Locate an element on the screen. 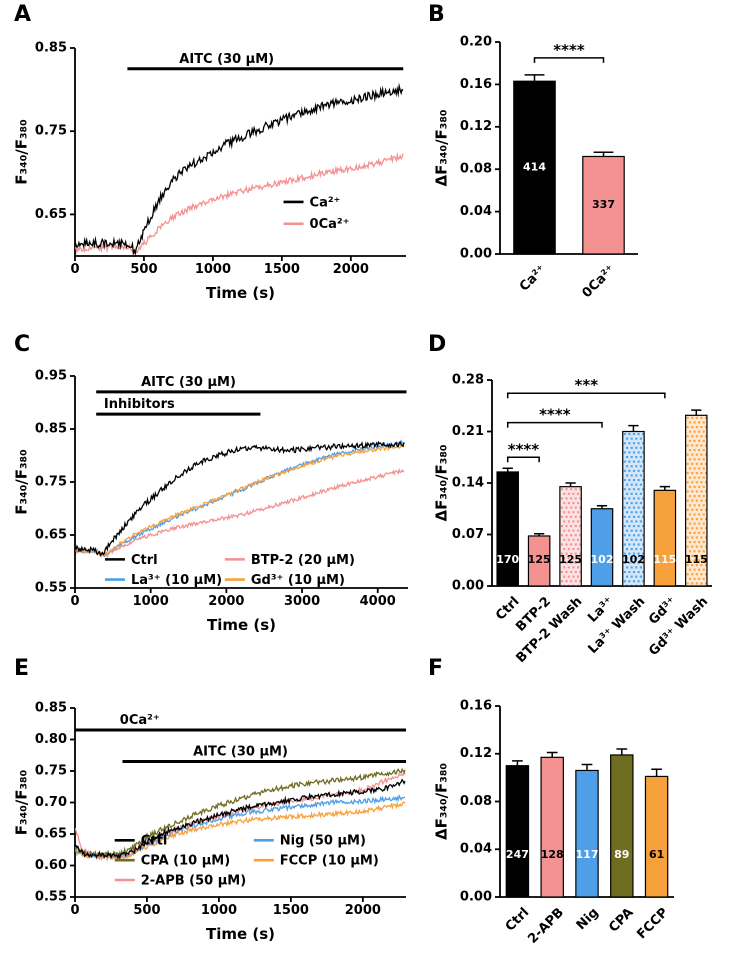 This screenshot has width=732, height=967. panel-f-bar-chart is located at coordinates (576, 813).